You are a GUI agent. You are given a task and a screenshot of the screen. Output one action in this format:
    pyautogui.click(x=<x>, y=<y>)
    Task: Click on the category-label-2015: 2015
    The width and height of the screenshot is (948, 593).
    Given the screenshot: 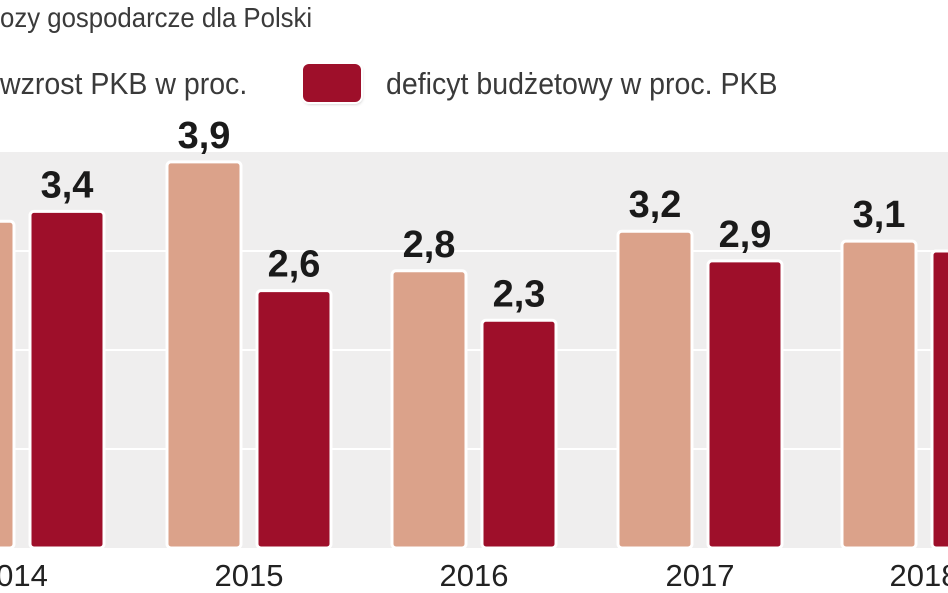 What is the action you would take?
    pyautogui.click(x=249, y=575)
    